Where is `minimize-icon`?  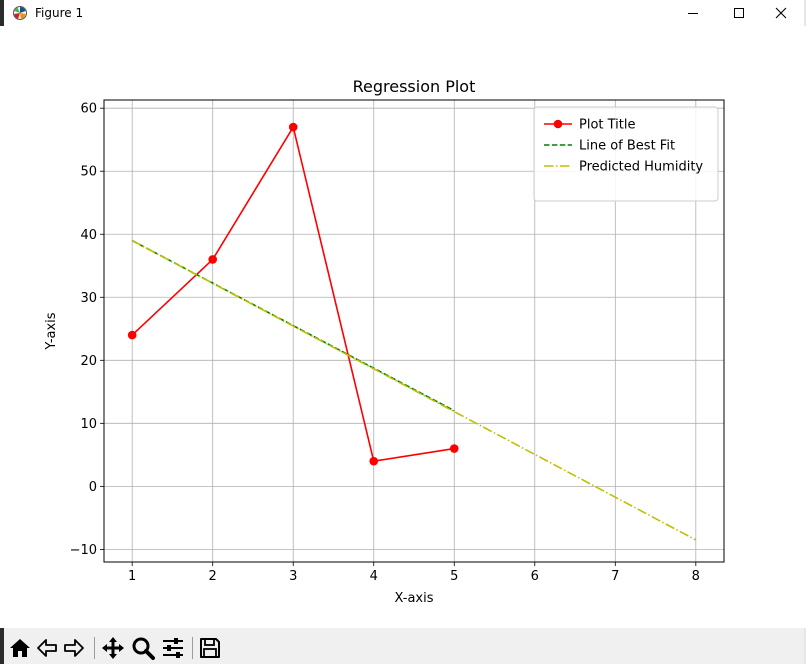
minimize-icon is located at coordinates (693, 13).